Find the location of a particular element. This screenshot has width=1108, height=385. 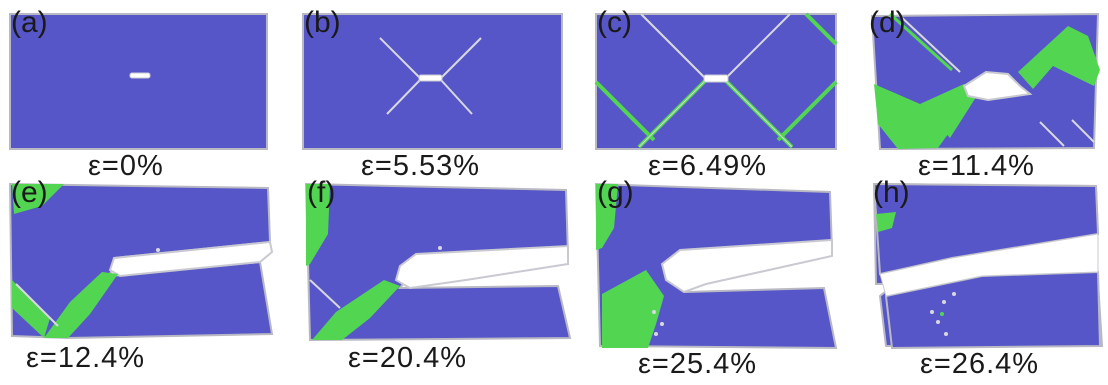

panel-d: (d) is located at coordinates (984, 79).